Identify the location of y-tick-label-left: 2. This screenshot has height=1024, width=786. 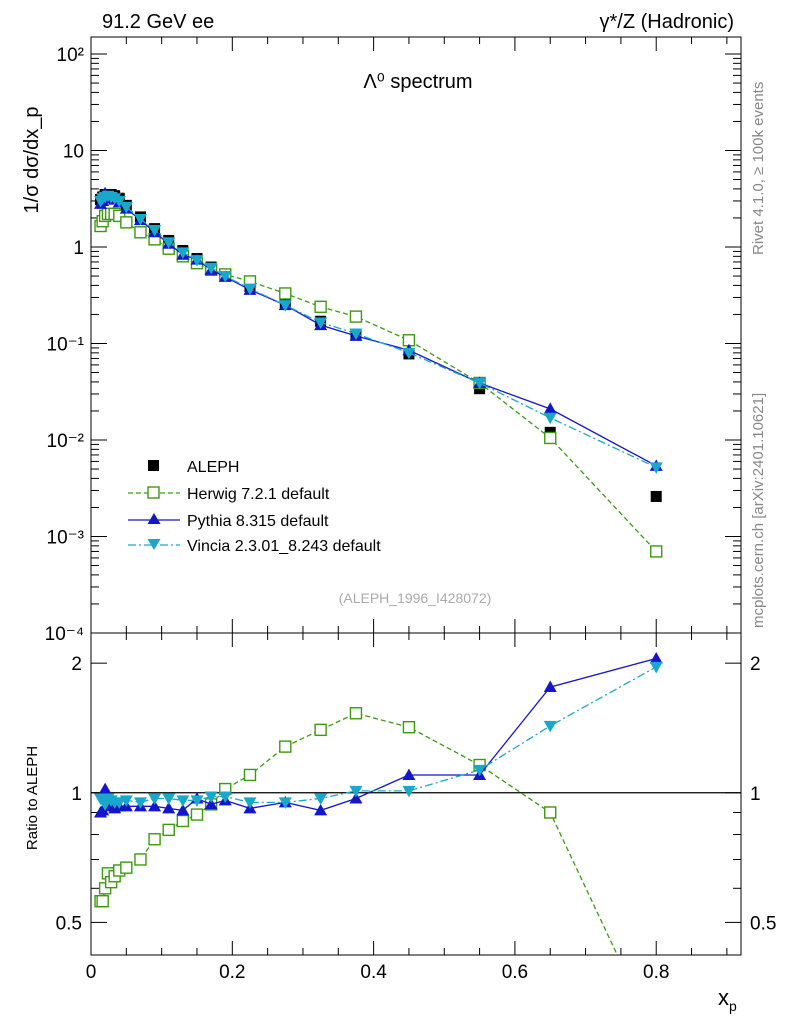
(76, 664).